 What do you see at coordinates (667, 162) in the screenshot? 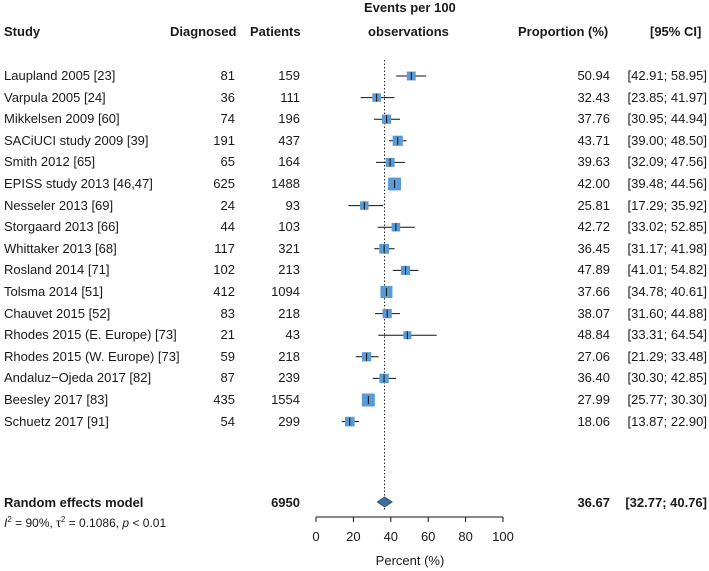
I see `ci-value: [32.09; 47.56]` at bounding box center [667, 162].